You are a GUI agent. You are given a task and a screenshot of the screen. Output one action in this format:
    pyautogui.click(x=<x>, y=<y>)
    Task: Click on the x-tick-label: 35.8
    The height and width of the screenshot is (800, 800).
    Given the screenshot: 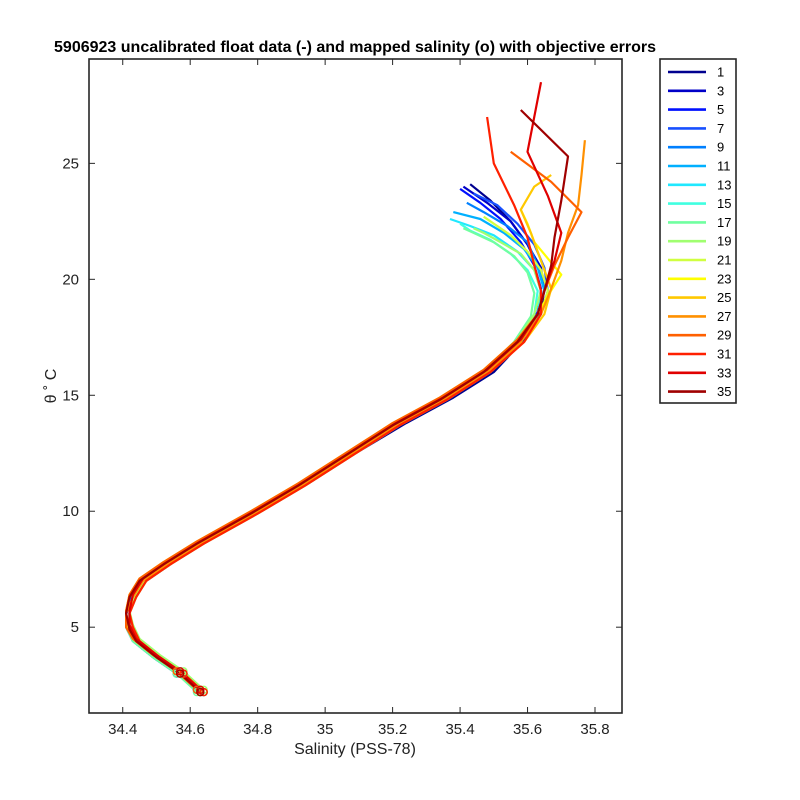 What is the action you would take?
    pyautogui.click(x=594, y=729)
    